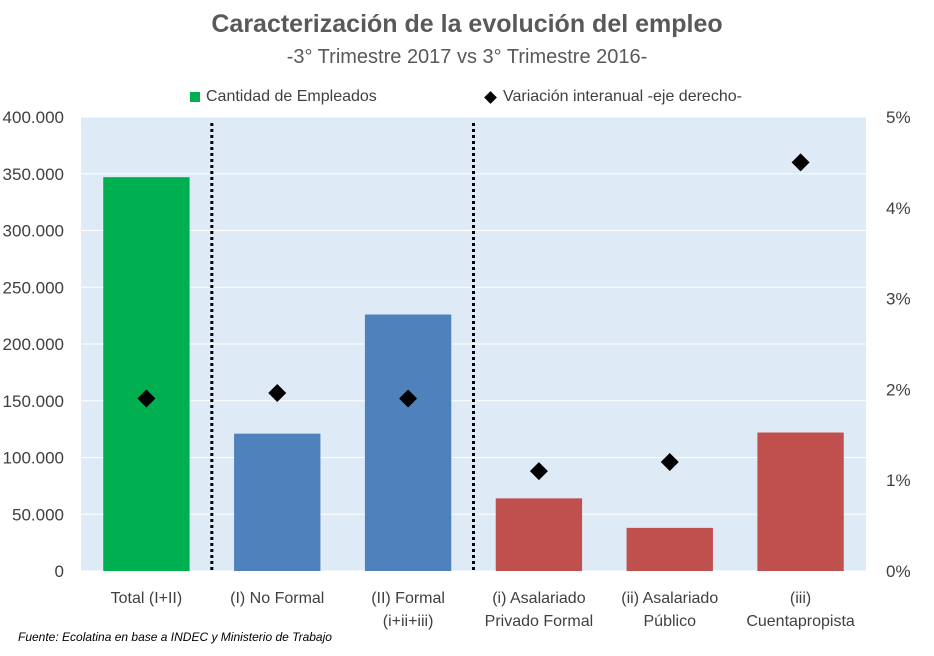  What do you see at coordinates (59, 571) in the screenshot?
I see `y-left-tick-label: 0` at bounding box center [59, 571].